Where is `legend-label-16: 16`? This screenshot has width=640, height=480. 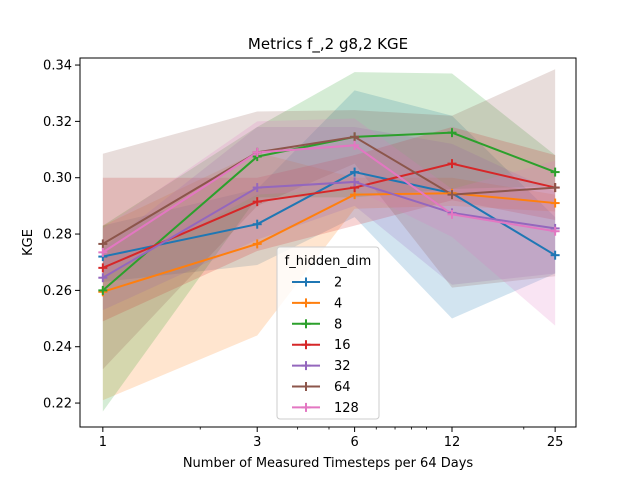
legend-label-16: 16 is located at coordinates (342, 345).